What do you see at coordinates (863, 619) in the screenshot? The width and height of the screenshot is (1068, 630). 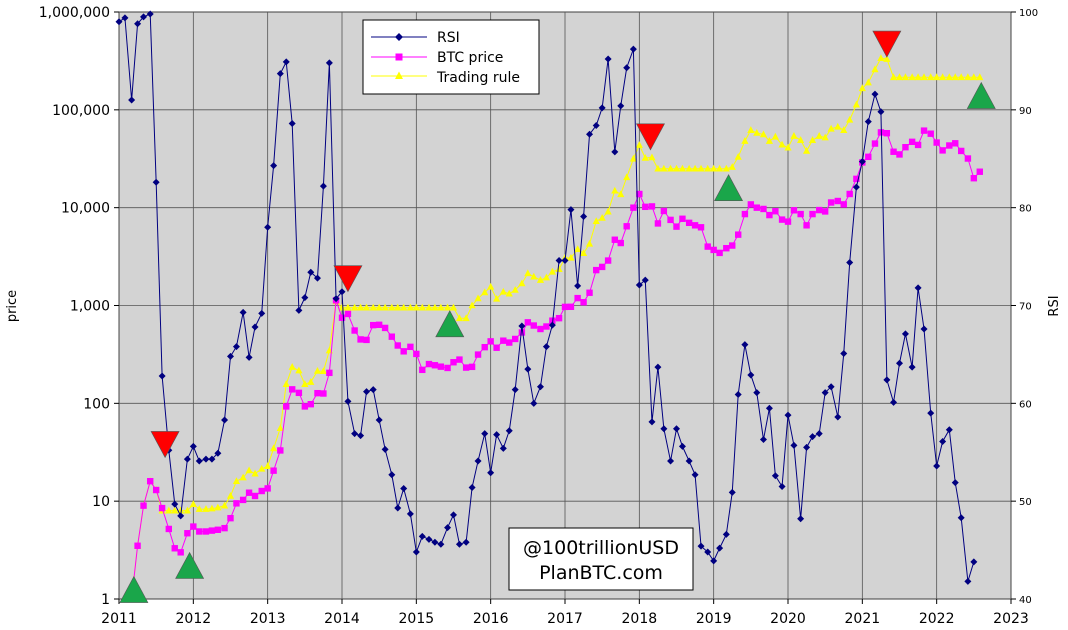 I see `x-tick-label: 2021` at bounding box center [863, 619].